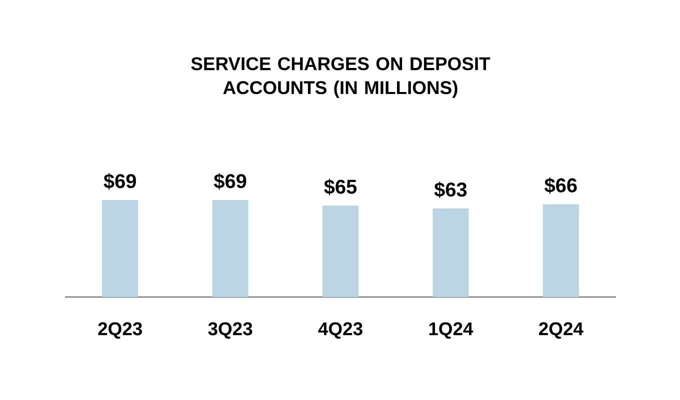 This screenshot has height=400, width=680. Describe the element at coordinates (340, 330) in the screenshot. I see `x-tick-label: 4Q23` at that location.